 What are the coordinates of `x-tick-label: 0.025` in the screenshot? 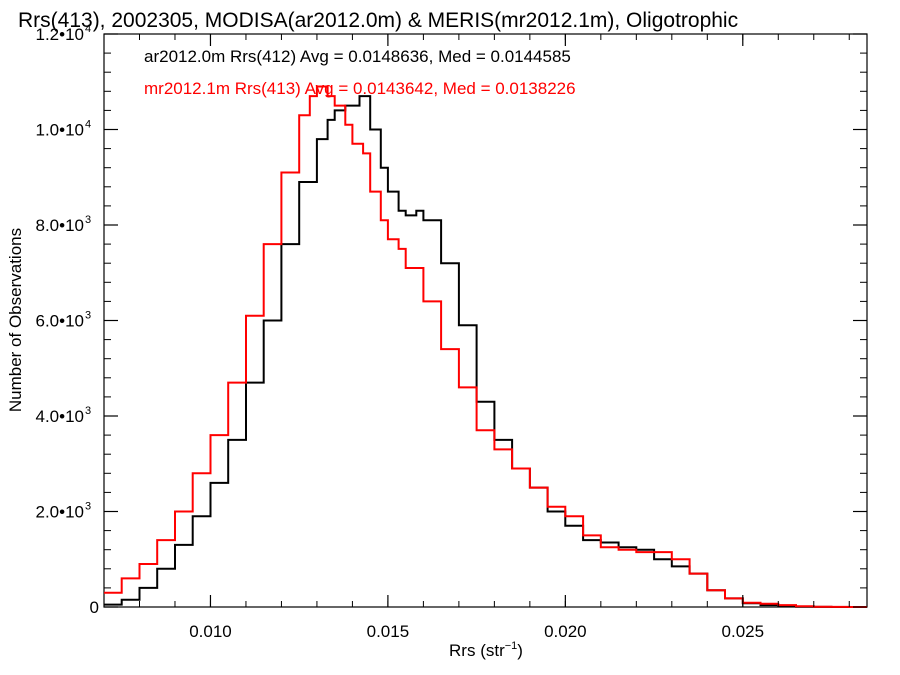 It's located at (743, 631).